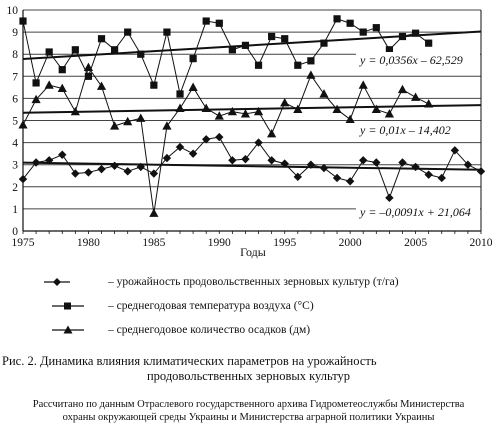 The image size is (497, 427). Describe the element at coordinates (418, 130) in the screenshot. I see `trend-equation-background` at that location.